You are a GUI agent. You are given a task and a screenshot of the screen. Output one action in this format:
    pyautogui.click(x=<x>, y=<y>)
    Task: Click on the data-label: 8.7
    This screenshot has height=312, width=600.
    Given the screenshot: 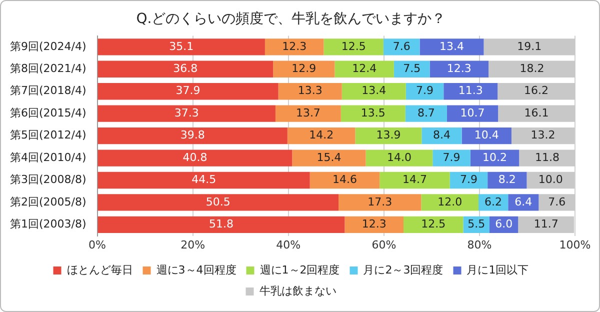 What is the action you would take?
    pyautogui.click(x=426, y=113)
    